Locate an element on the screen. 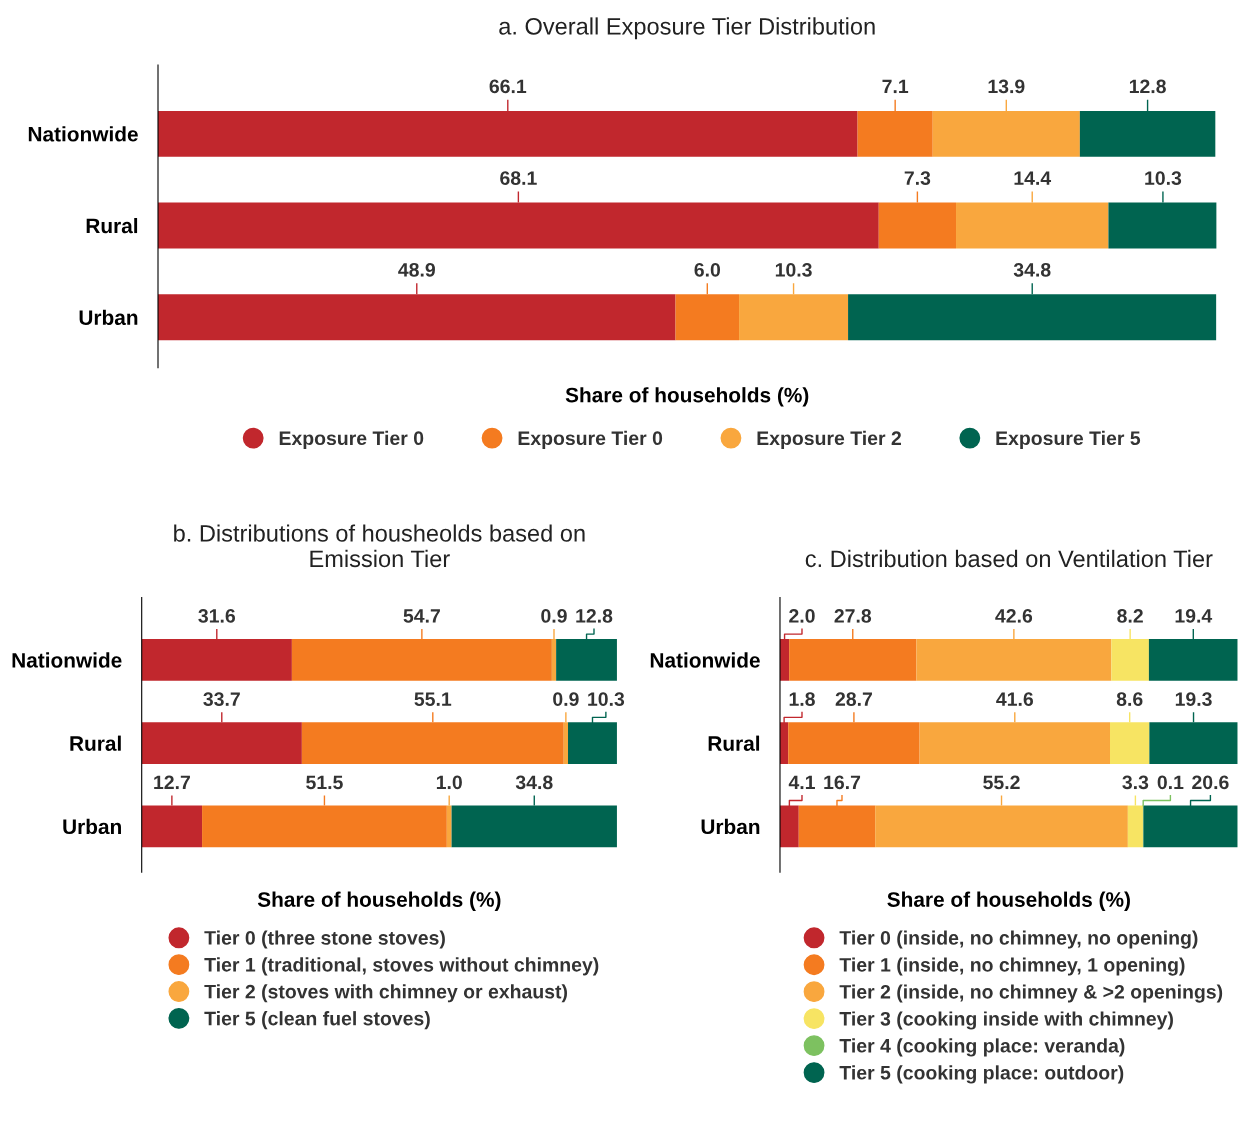 This screenshot has width=1254, height=1121. legend-label: Tier 3 (cooking inside with chimney) is located at coordinates (1006, 1020).